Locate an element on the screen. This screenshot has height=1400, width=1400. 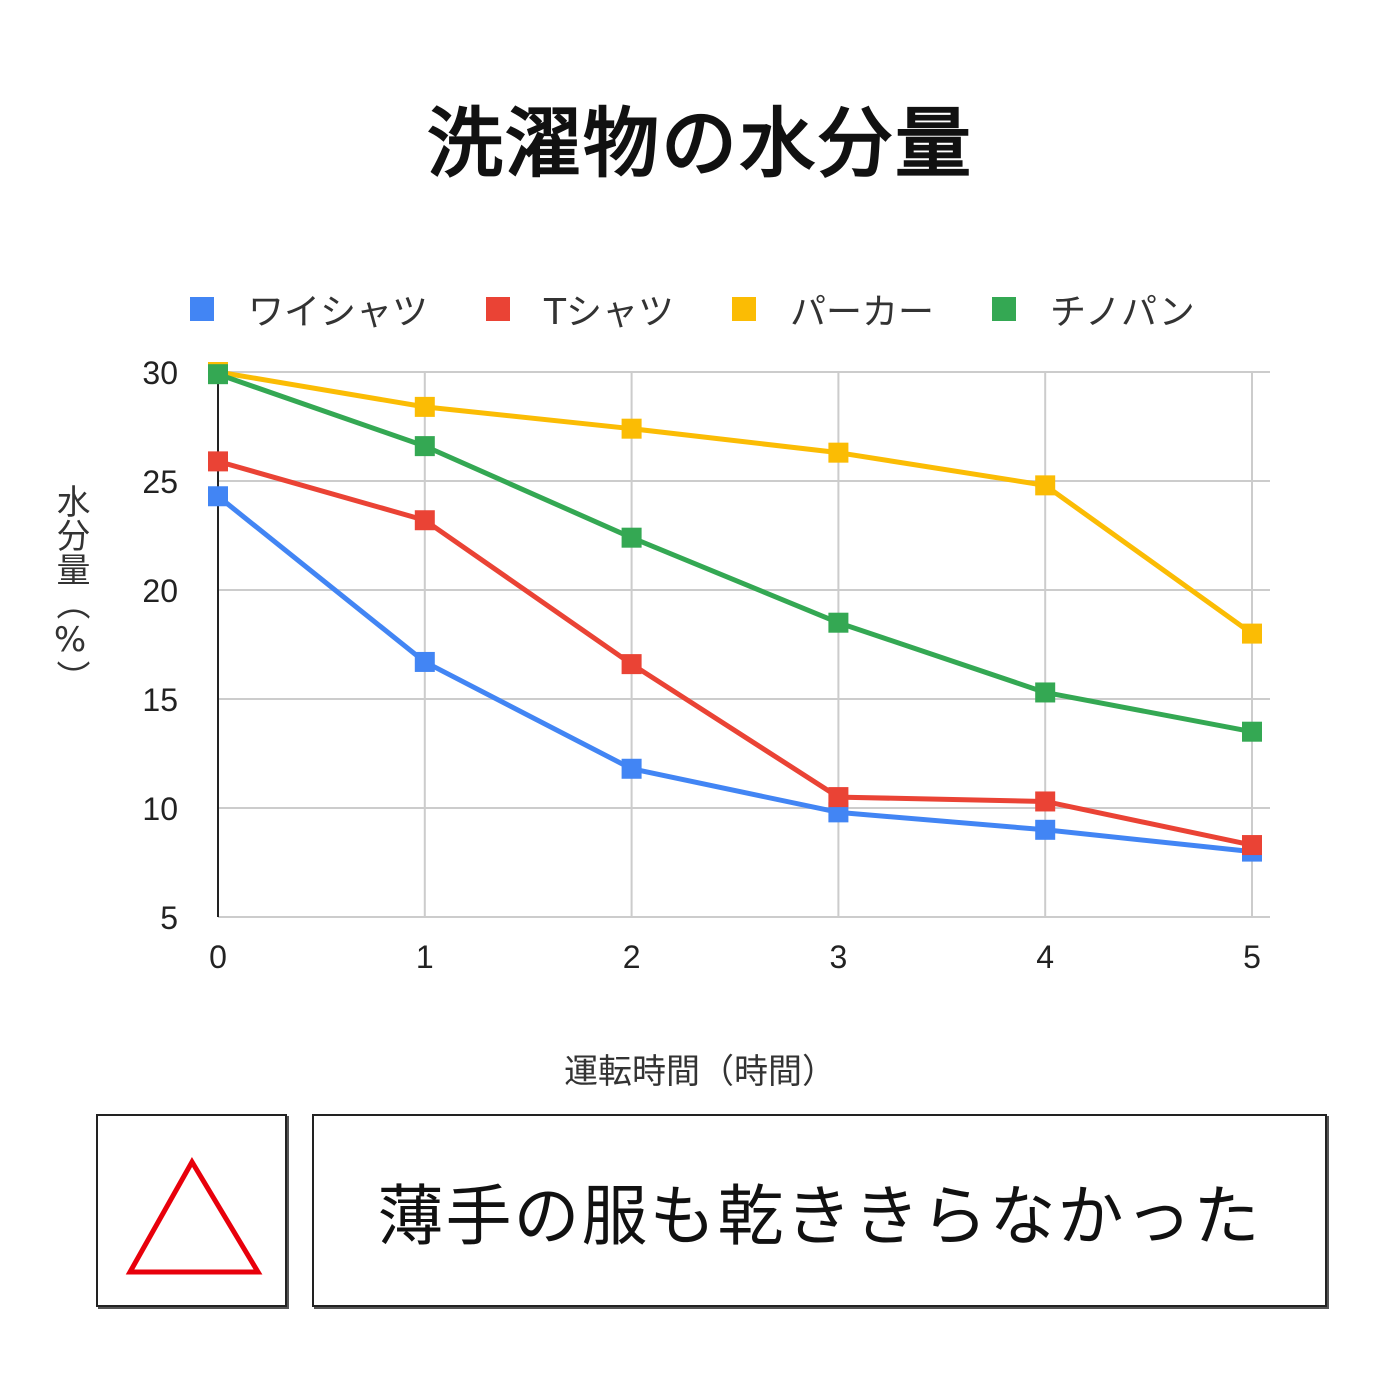
rating-box is located at coordinates (191, 1210).